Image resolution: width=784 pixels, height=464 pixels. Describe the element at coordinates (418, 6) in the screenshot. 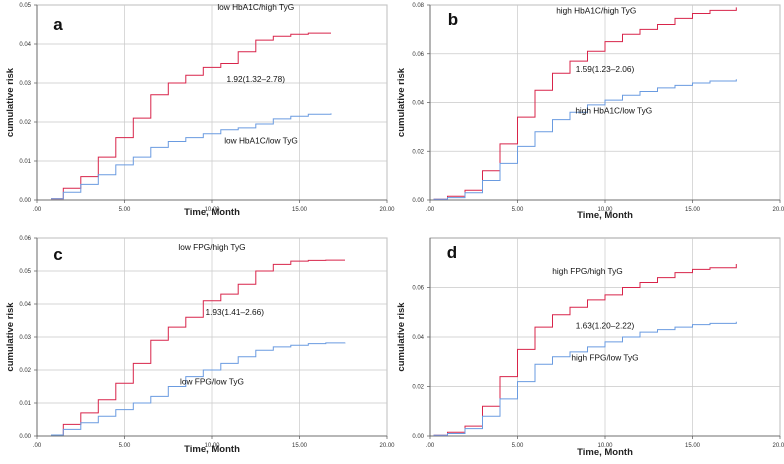

I see `y-tick-label: 0.08` at that location.